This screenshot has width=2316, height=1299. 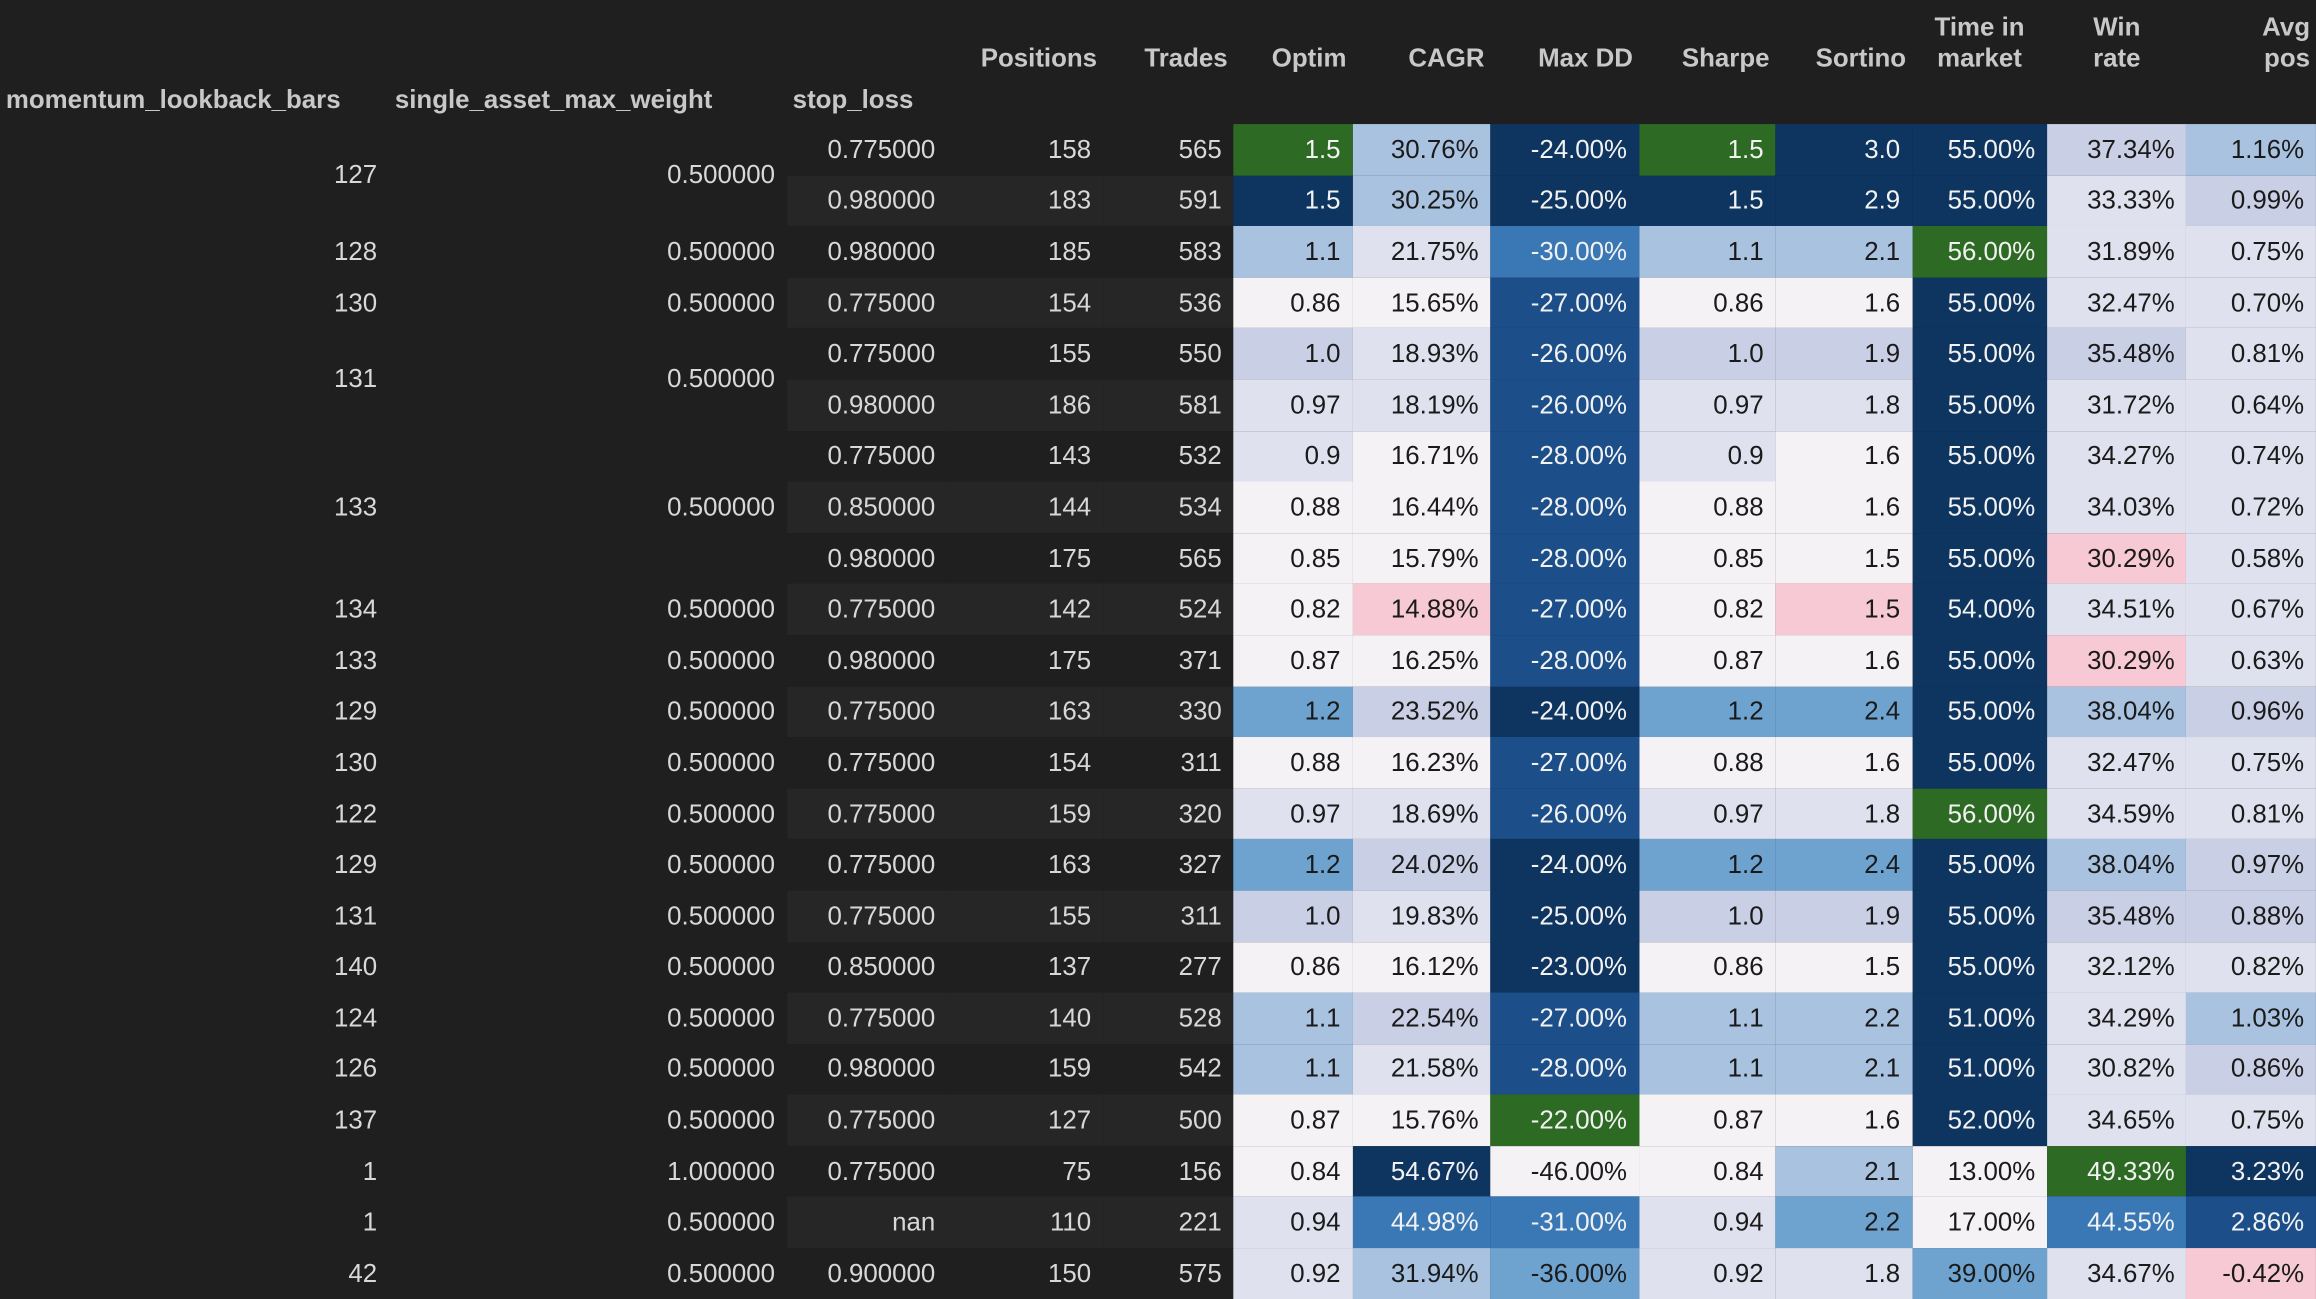 What do you see at coordinates (2251, 967) in the screenshot?
I see `cell-avg-pos: 0.82%` at bounding box center [2251, 967].